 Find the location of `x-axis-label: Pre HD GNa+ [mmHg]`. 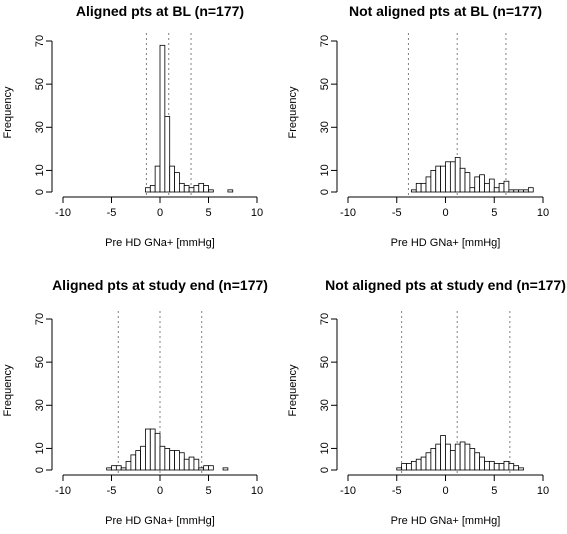

x-axis-label: Pre HD GNa+ [mmHg] is located at coordinates (160, 243).